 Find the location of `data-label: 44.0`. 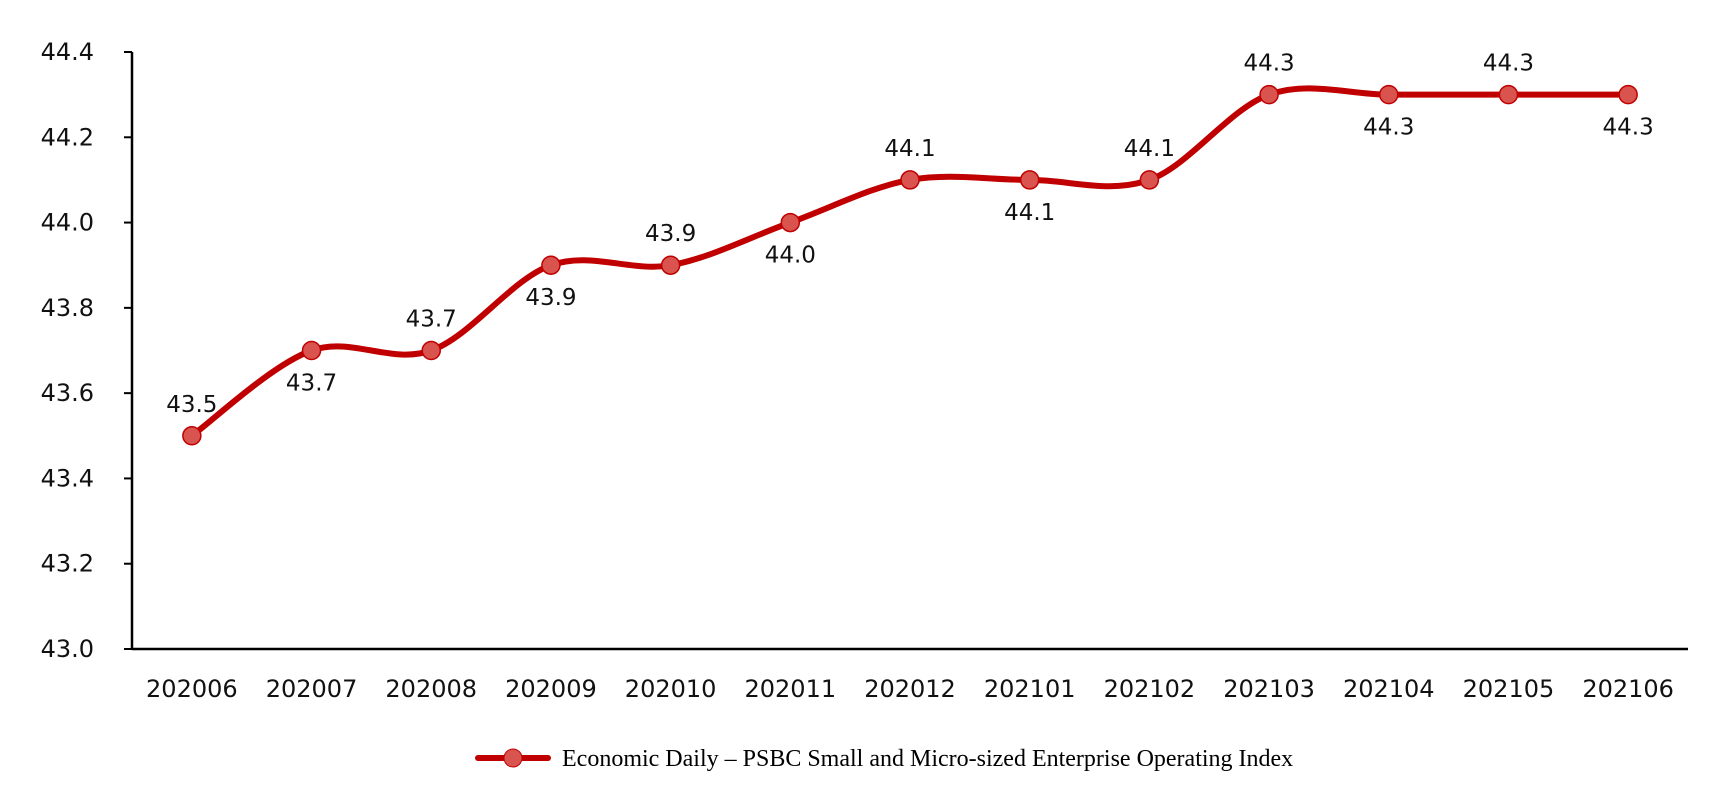

data-label: 44.0 is located at coordinates (790, 256).